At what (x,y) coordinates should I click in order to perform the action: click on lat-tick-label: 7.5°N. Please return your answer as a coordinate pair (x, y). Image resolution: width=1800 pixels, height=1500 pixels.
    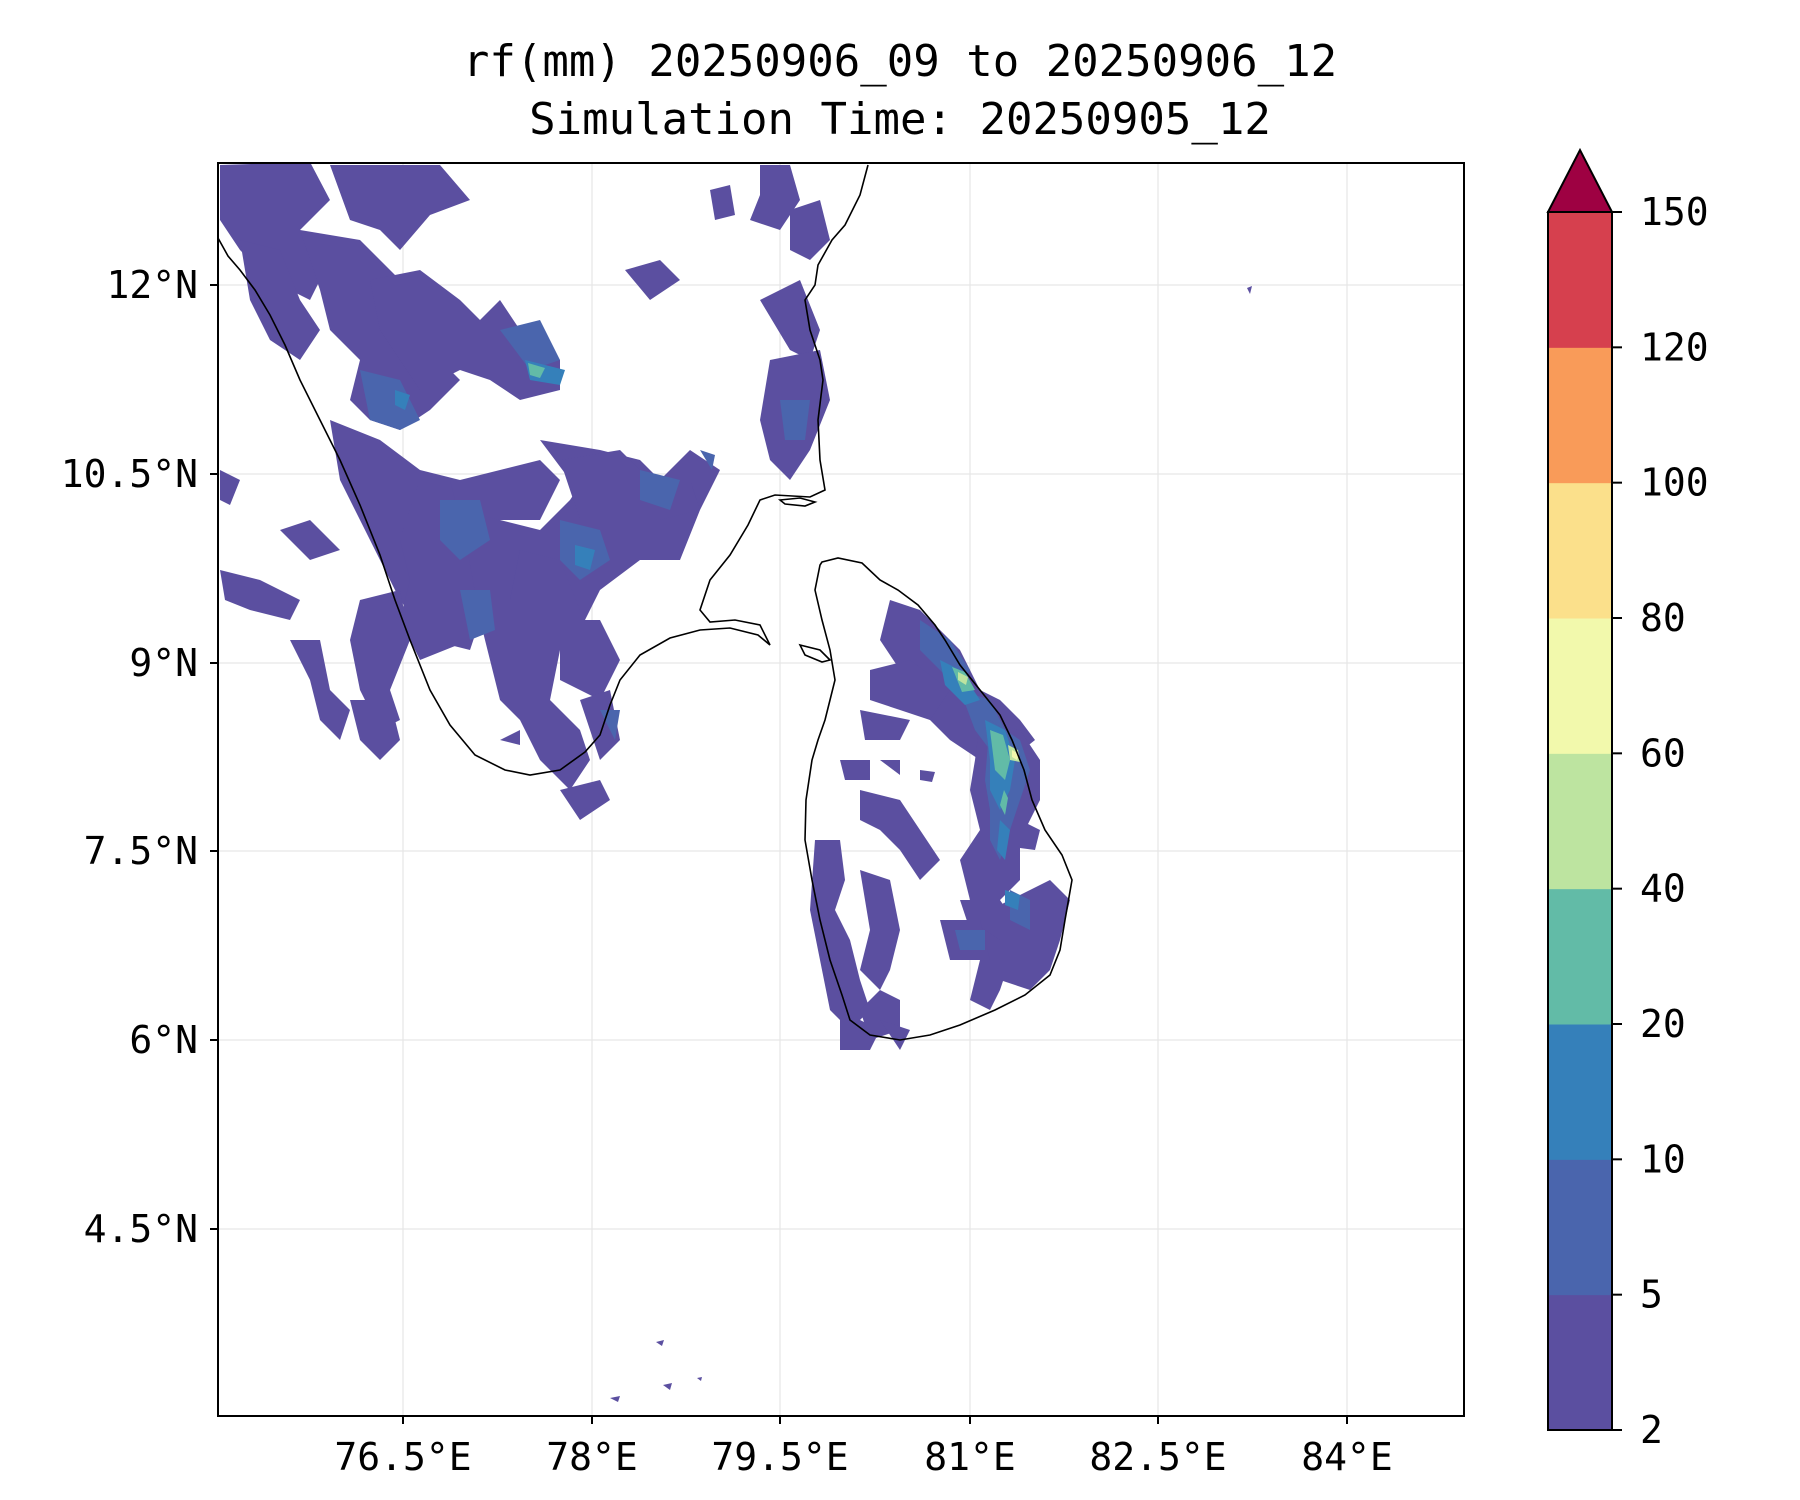
    Looking at the image, I should click on (141, 851).